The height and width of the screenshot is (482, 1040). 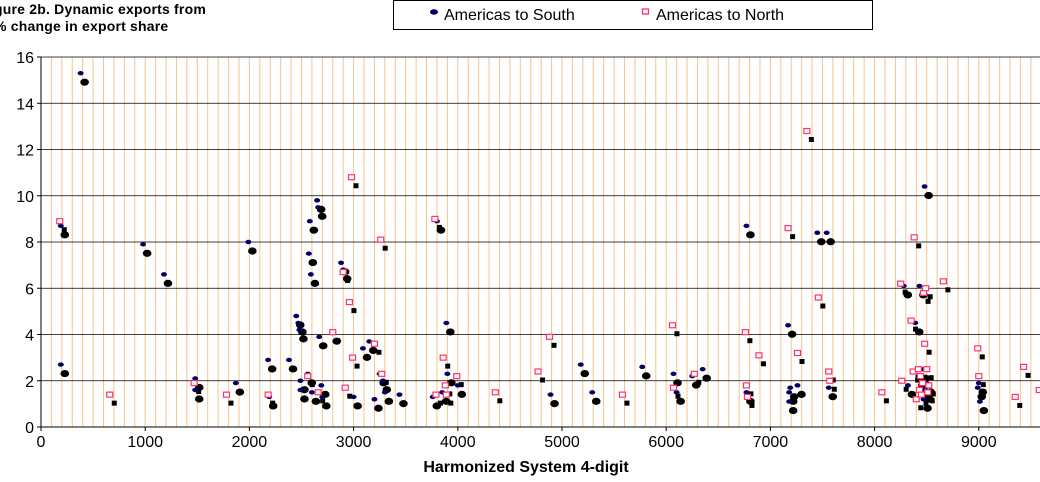 I want to click on legend-marker-north-icon, so click(x=645, y=11).